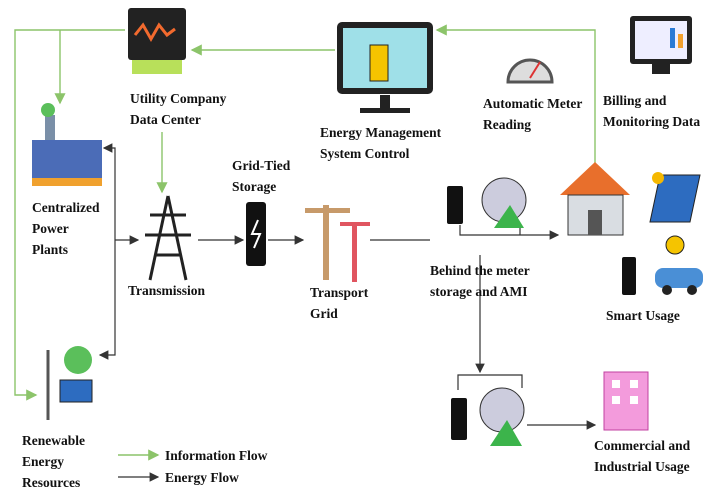  I want to click on node-label: Automatic Meter, so click(532, 103).